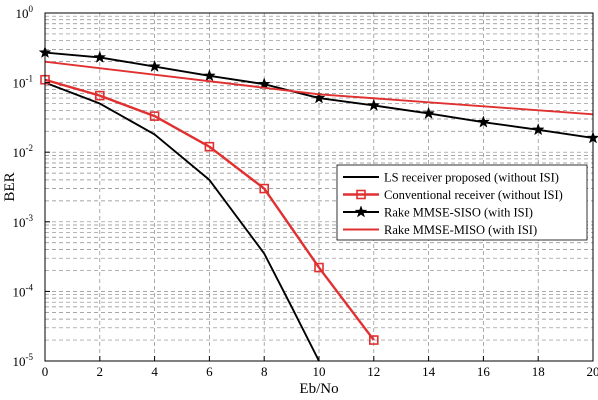 This screenshot has height=400, width=598. What do you see at coordinates (471, 178) in the screenshot?
I see `legend-label-1: LS receiver proposed (without ISI)` at bounding box center [471, 178].